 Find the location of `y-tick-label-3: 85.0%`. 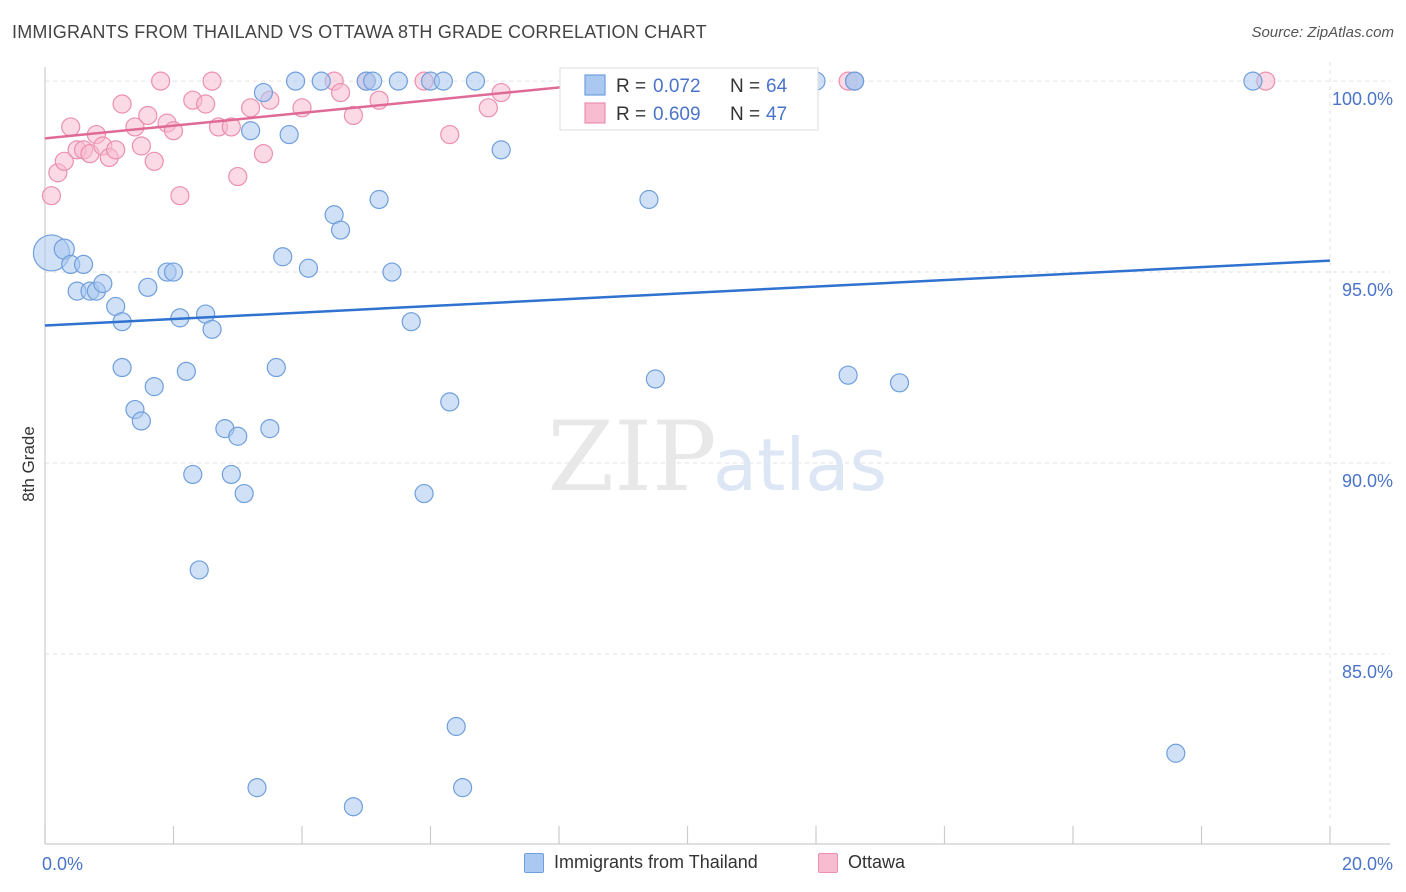

y-tick-label-3: 85.0% is located at coordinates (1367, 672).